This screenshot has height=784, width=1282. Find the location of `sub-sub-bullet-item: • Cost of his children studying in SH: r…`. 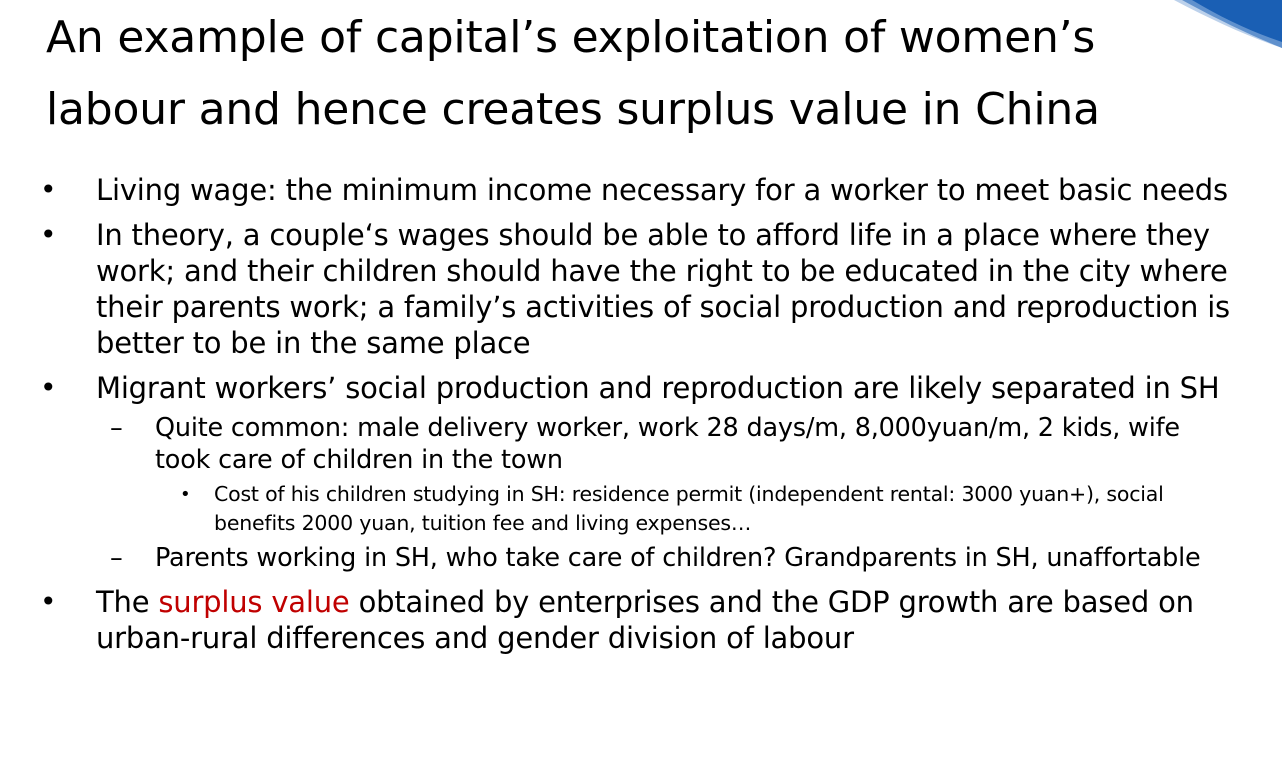

sub-sub-bullet-item: • Cost of his children studying in SH: r… is located at coordinates (641, 509).